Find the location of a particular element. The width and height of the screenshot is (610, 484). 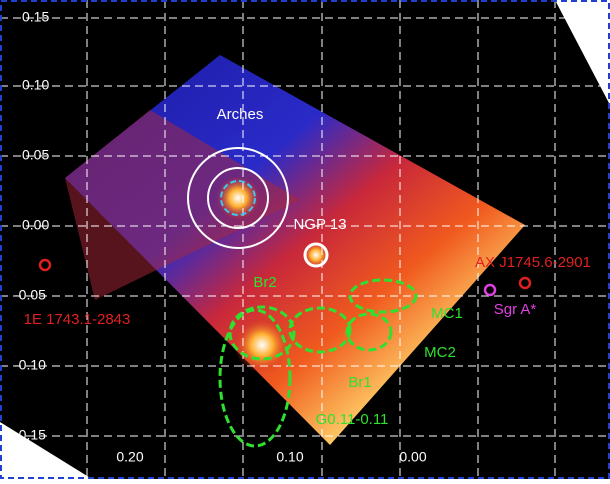

label: 1E 1743.1-2843 is located at coordinates (77, 319).